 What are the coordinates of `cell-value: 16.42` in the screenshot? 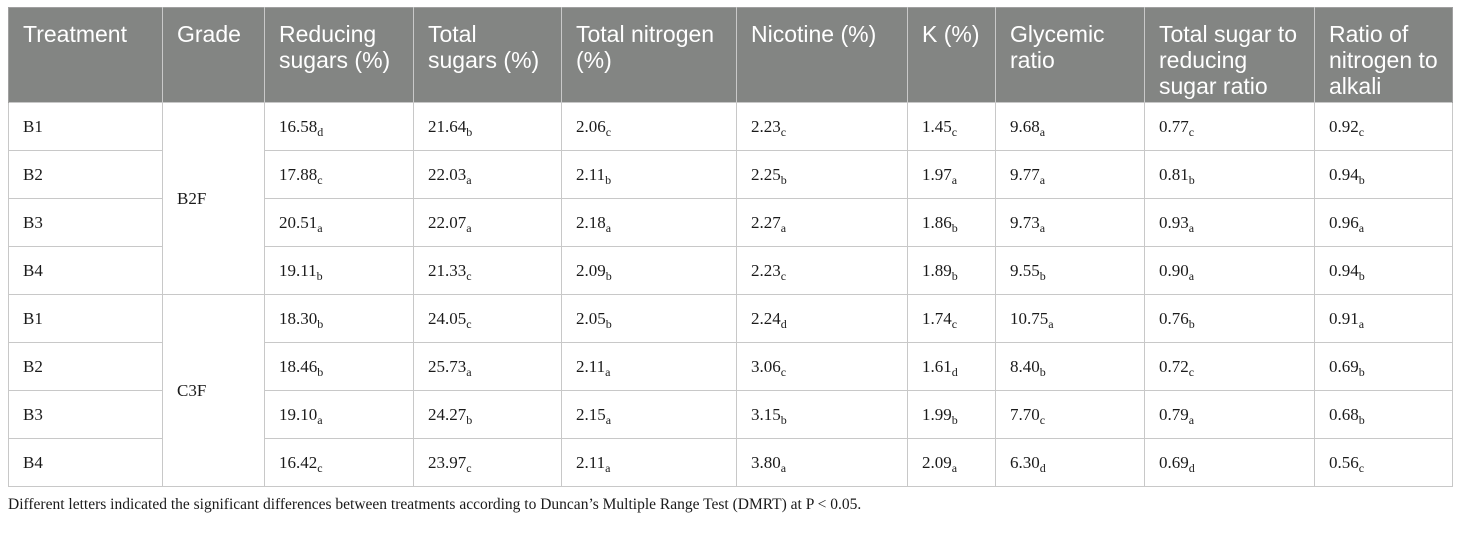 It's located at (298, 462).